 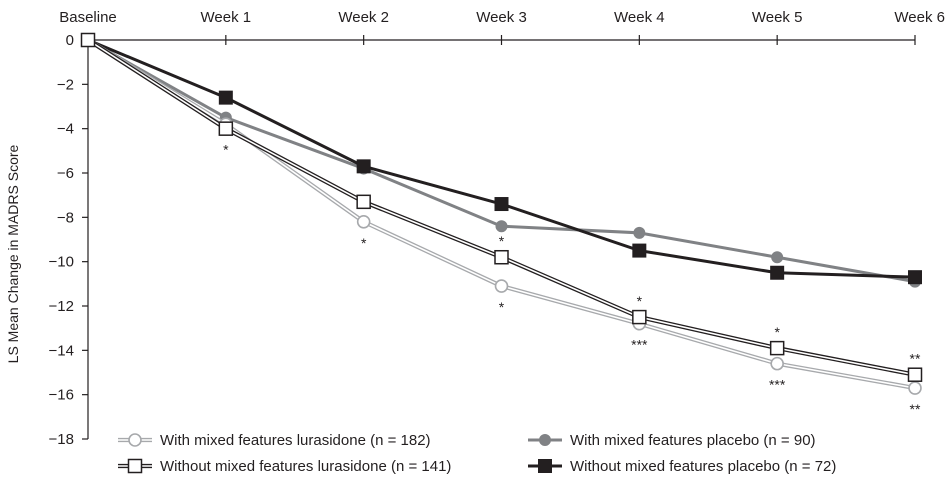 I want to click on y-tick-label: −12, so click(x=61, y=306).